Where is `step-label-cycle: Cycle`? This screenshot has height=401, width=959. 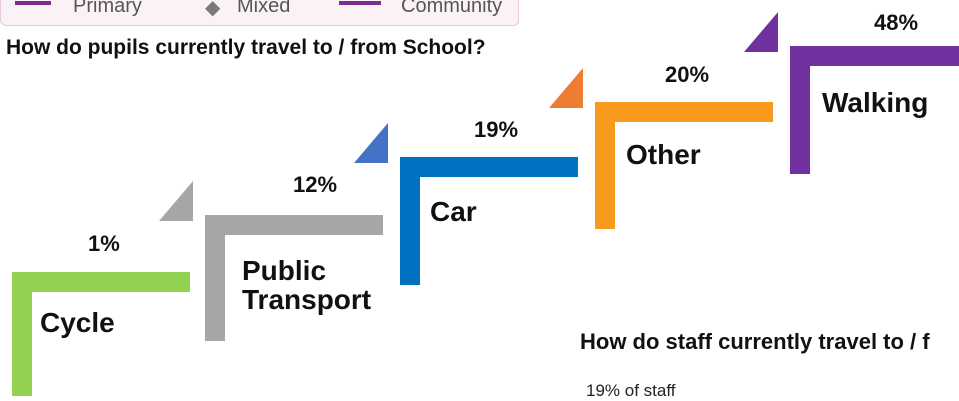
step-label-cycle: Cycle is located at coordinates (77, 322).